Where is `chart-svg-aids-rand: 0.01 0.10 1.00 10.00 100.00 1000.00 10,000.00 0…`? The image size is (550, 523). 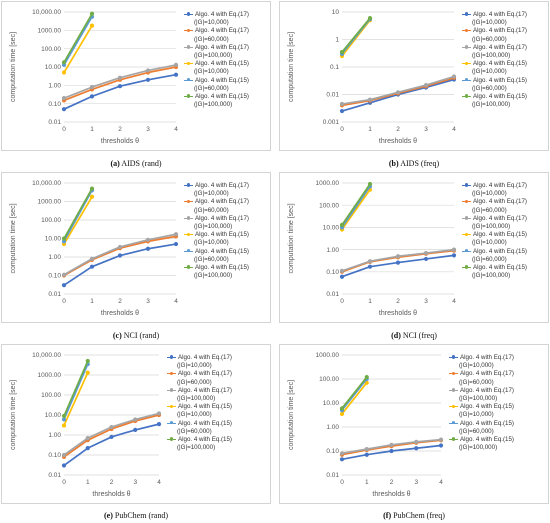
chart-svg-aids-rand: 0.01 0.10 1.00 10.00 100.00 1000.00 10,000.00 0… is located at coordinates (94, 77).